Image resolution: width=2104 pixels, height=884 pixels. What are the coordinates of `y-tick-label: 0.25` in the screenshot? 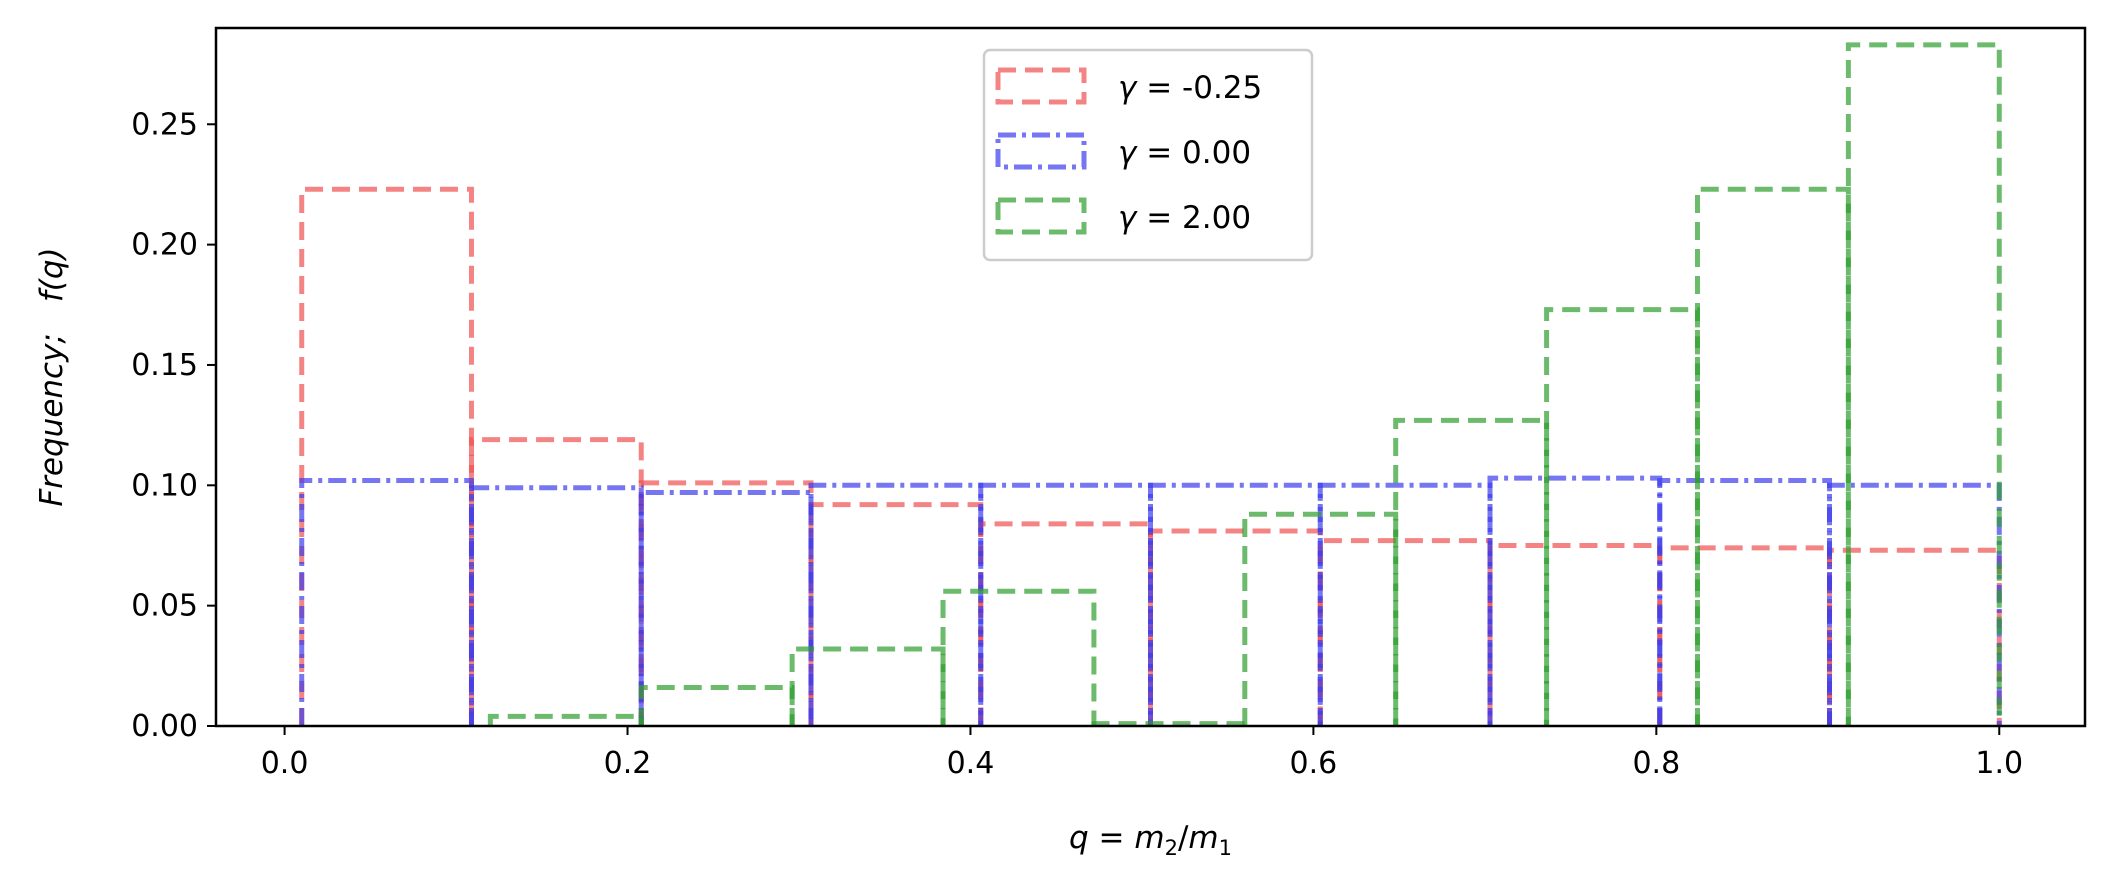 It's located at (164, 124).